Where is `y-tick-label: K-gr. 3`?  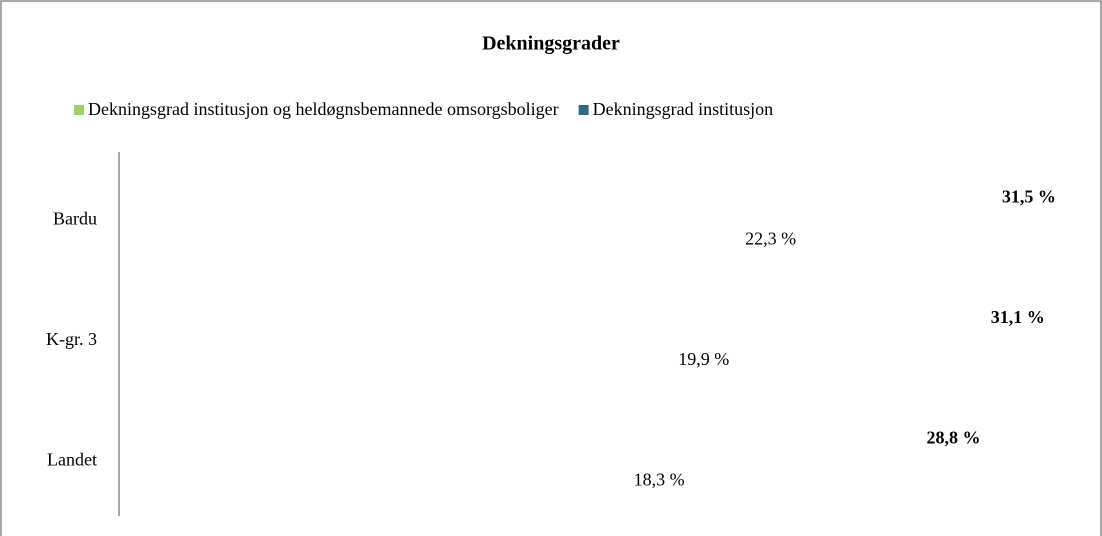 y-tick-label: K-gr. 3 is located at coordinates (71, 339).